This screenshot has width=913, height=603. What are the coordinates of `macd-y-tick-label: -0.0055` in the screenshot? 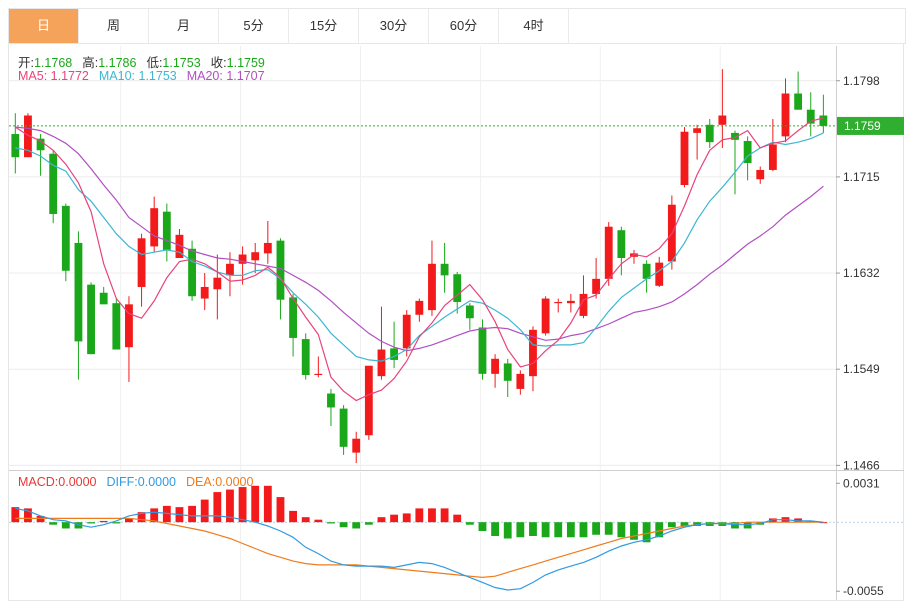 It's located at (863, 591).